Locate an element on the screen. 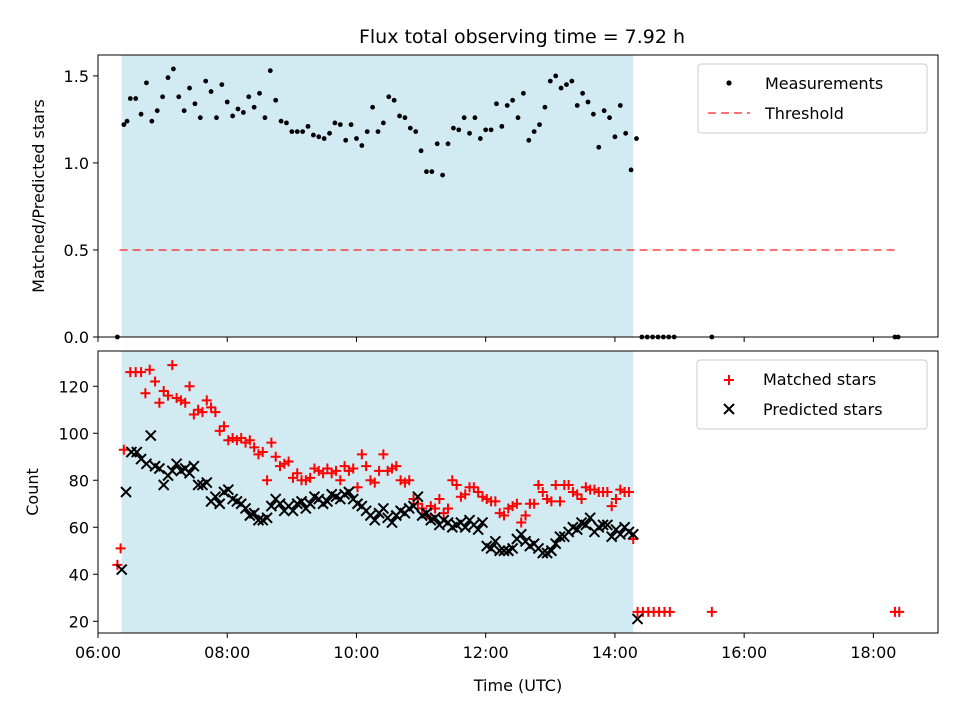 The image size is (960, 720). bottom-y-tick-label: 80 is located at coordinates (79, 480).